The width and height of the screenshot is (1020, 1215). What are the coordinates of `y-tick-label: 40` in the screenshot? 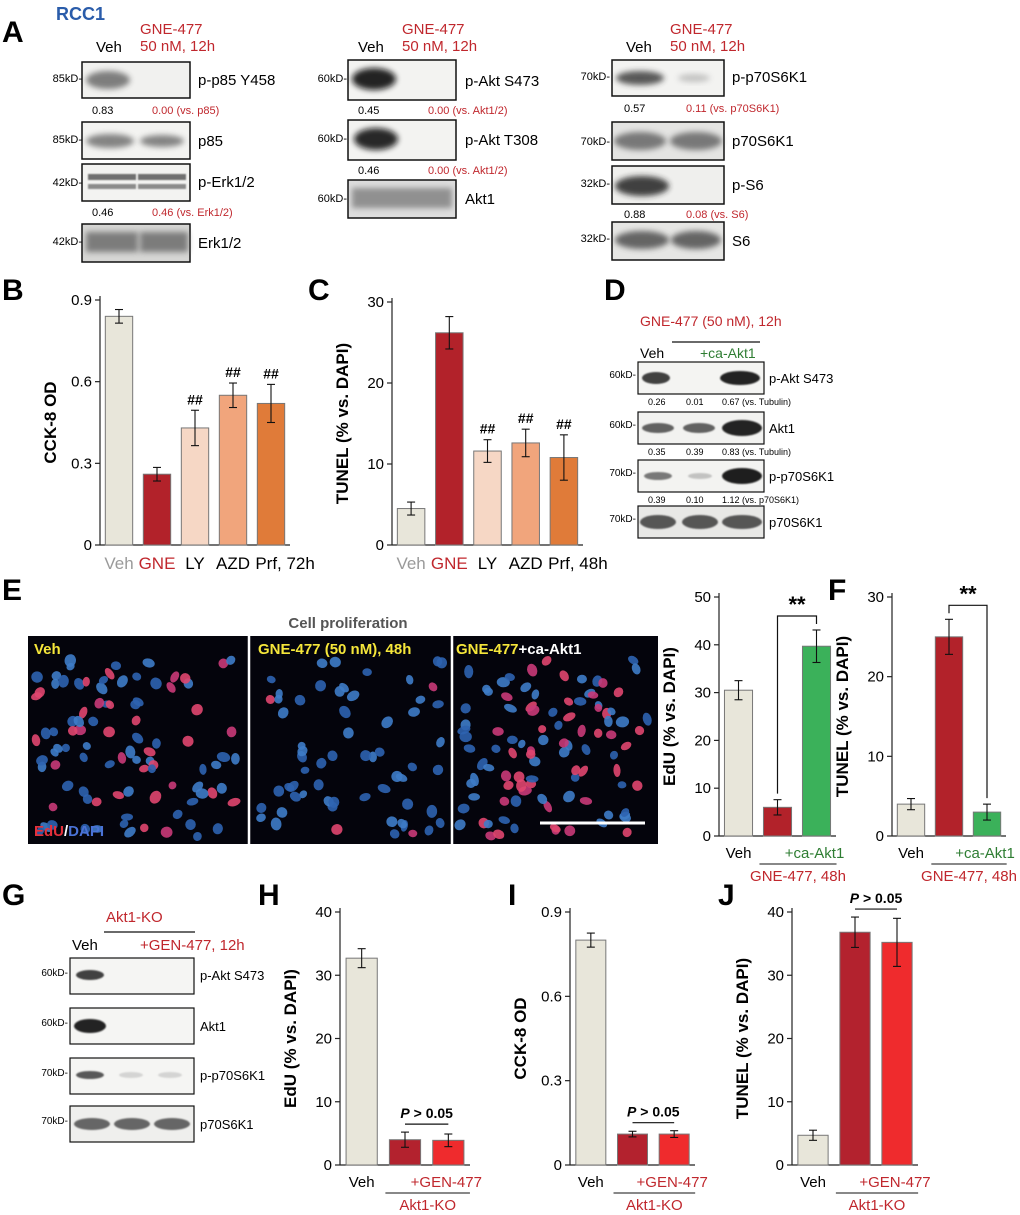 It's located at (323, 912).